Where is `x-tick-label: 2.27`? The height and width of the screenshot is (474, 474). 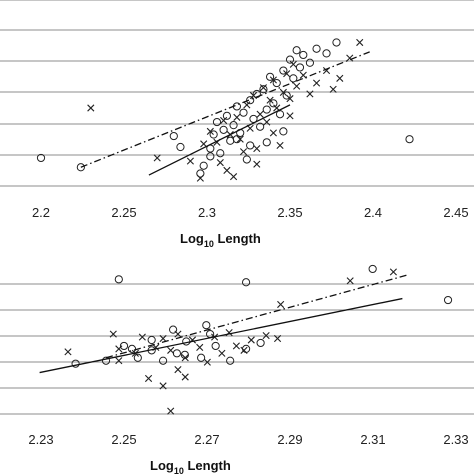
x-tick-label: 2.27 is located at coordinates (206, 439).